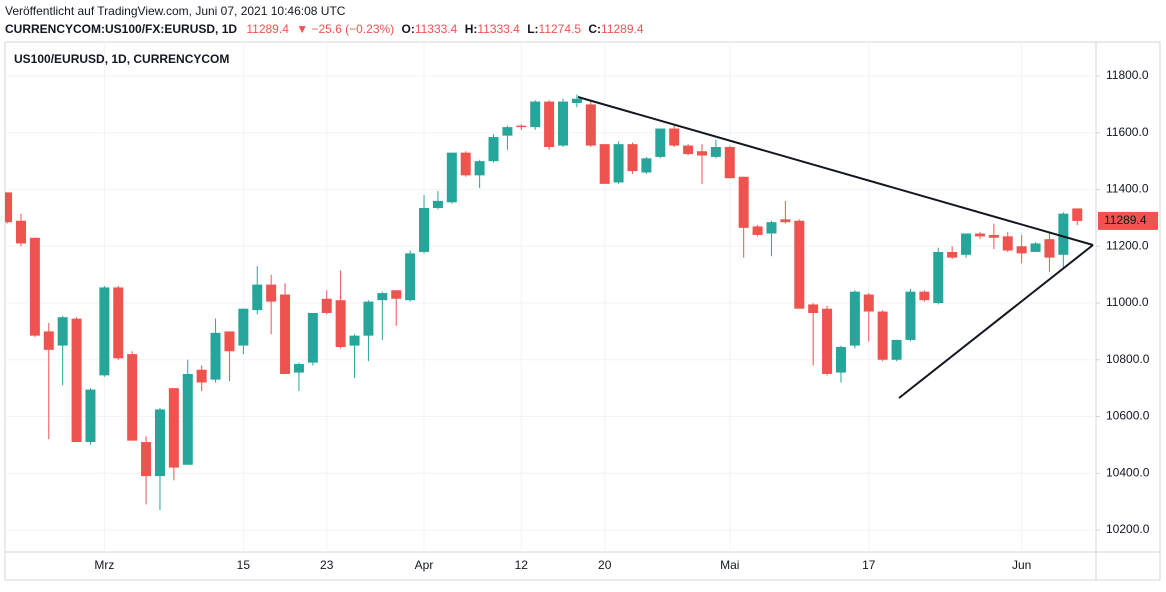 This screenshot has width=1166, height=592. What do you see at coordinates (267, 29) in the screenshot?
I see `price: 11289.4` at bounding box center [267, 29].